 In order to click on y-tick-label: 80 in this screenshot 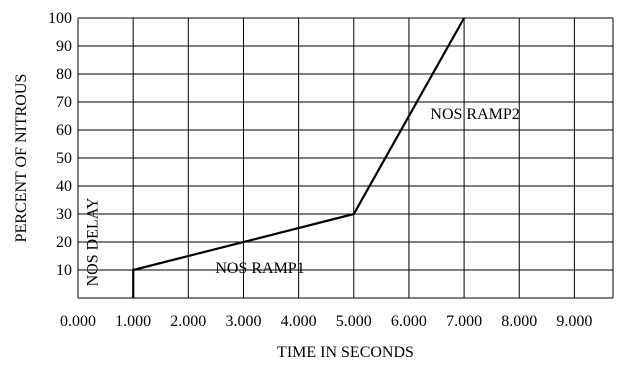, I will do `click(64, 74)`.